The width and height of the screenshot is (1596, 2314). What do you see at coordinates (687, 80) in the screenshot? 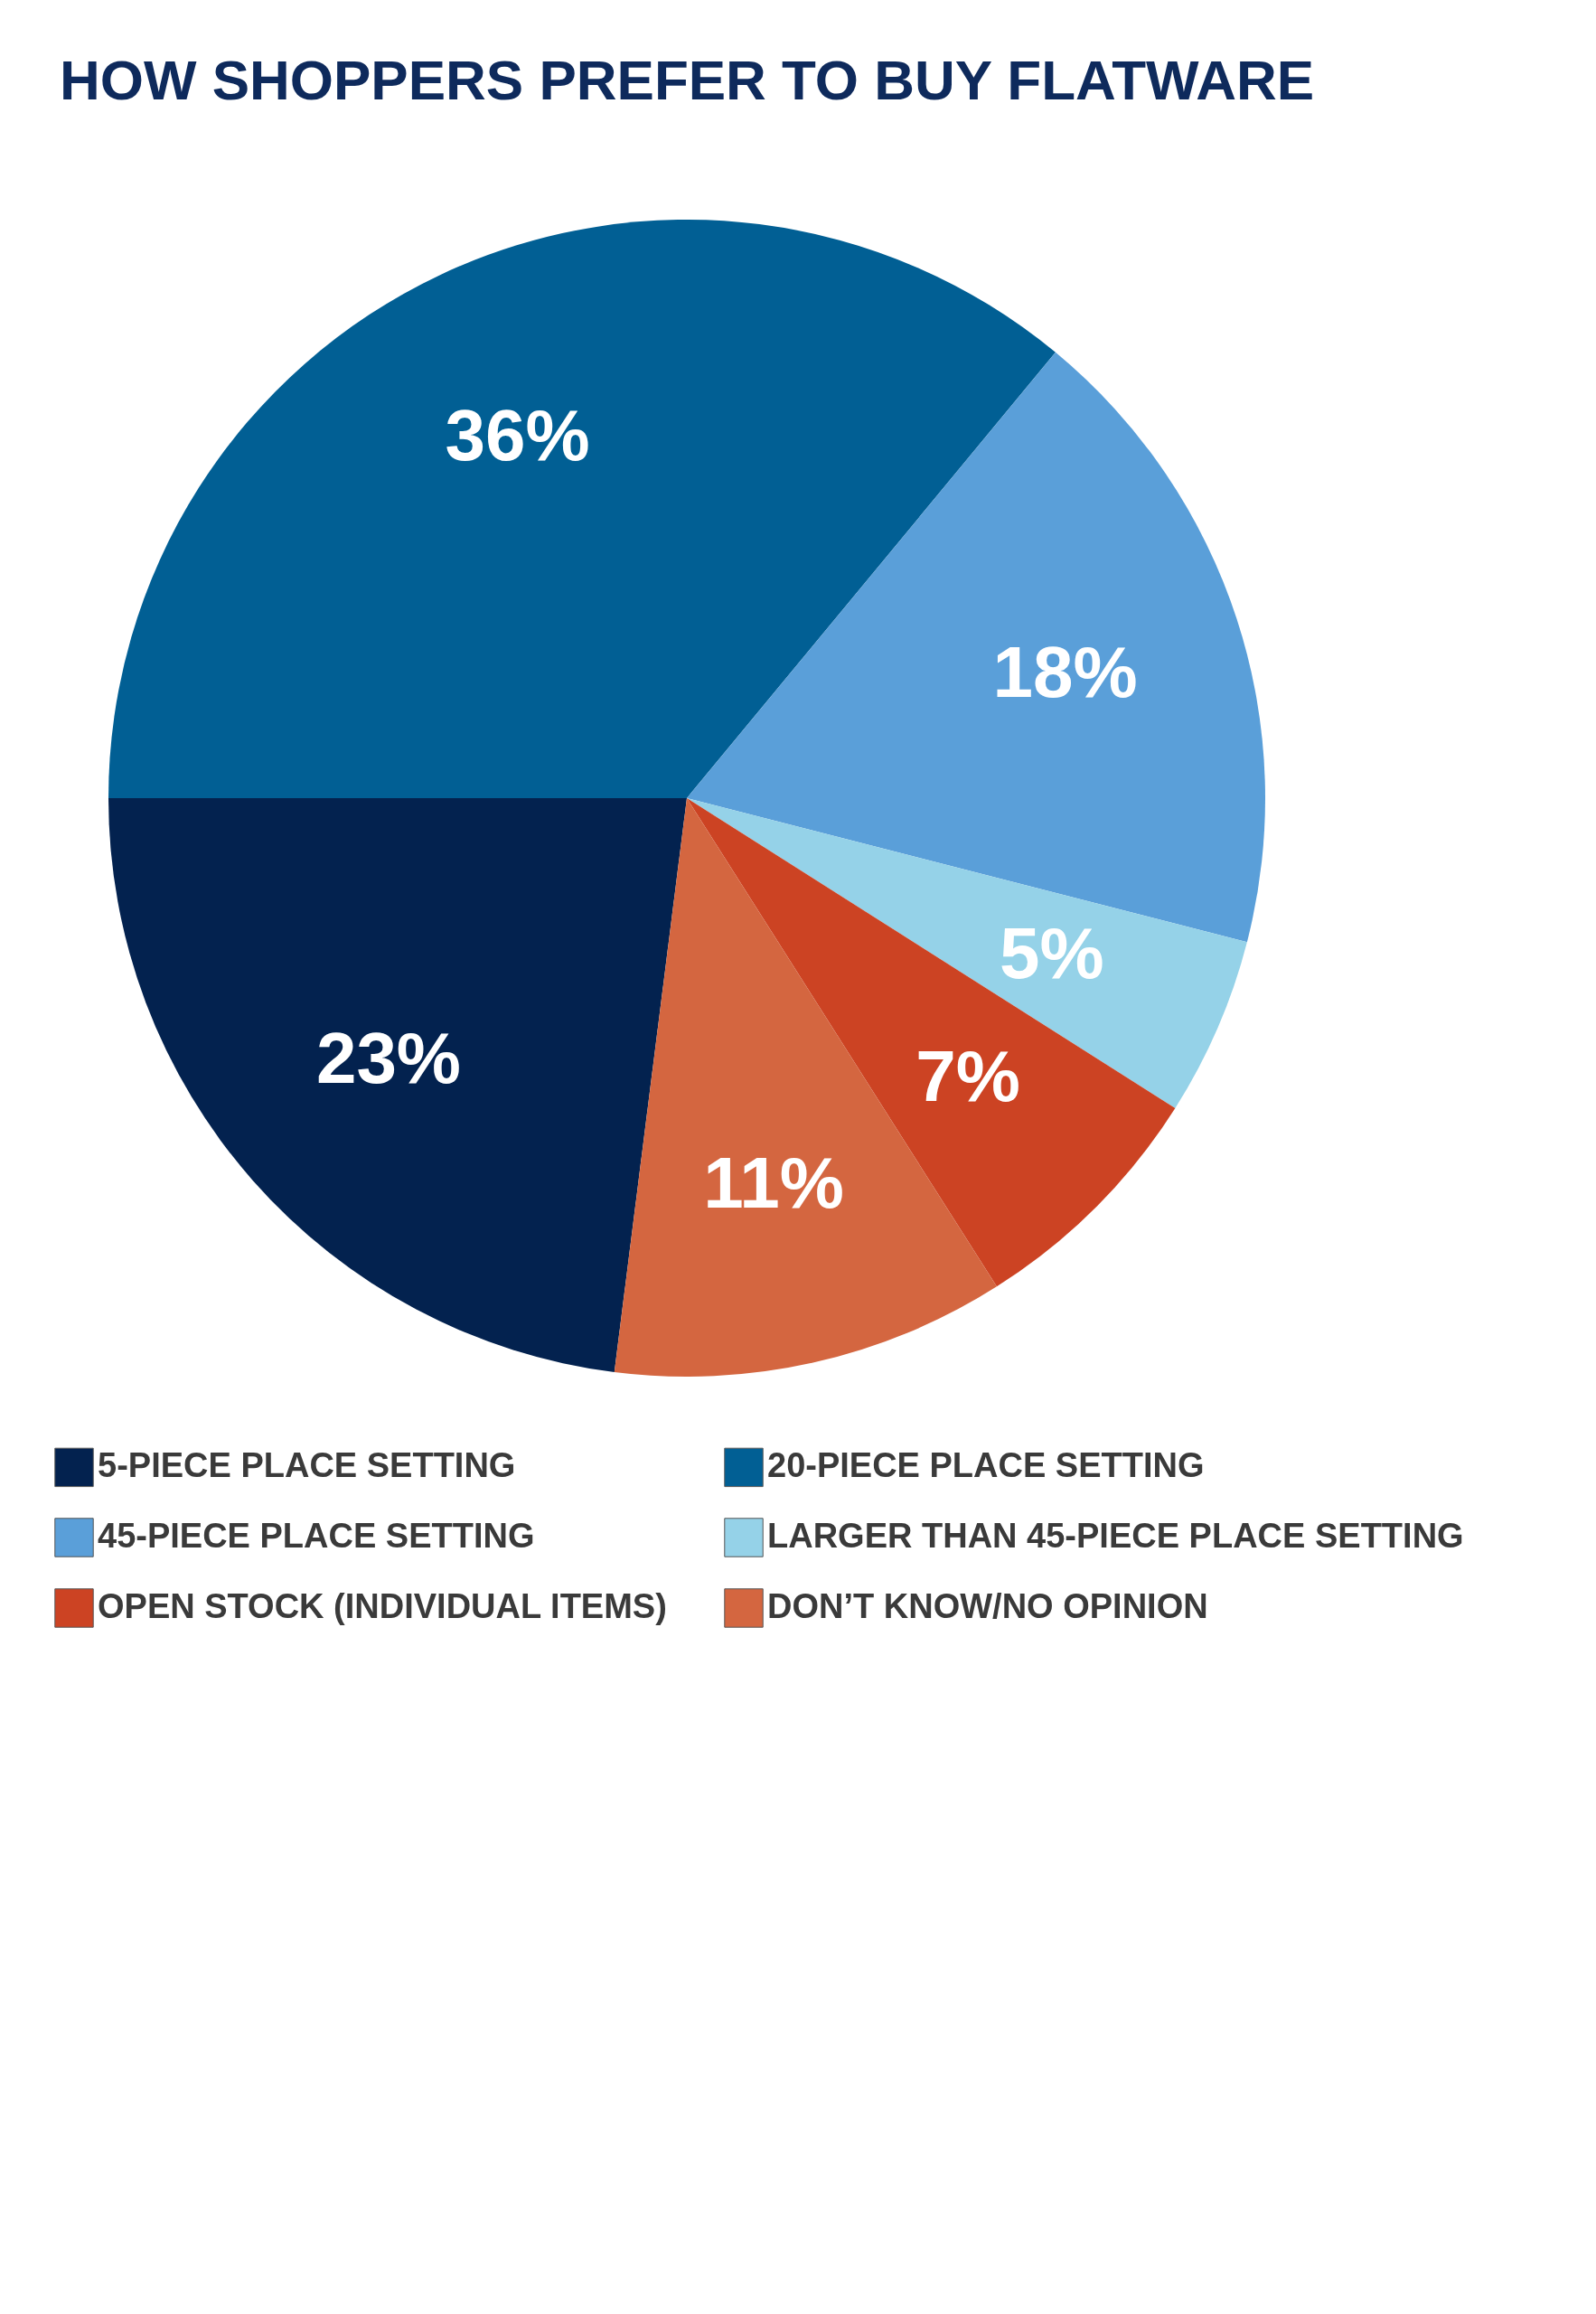
I see `chart-title: HOW SHOPPERS PREFER TO BUY FLATWARE` at bounding box center [687, 80].